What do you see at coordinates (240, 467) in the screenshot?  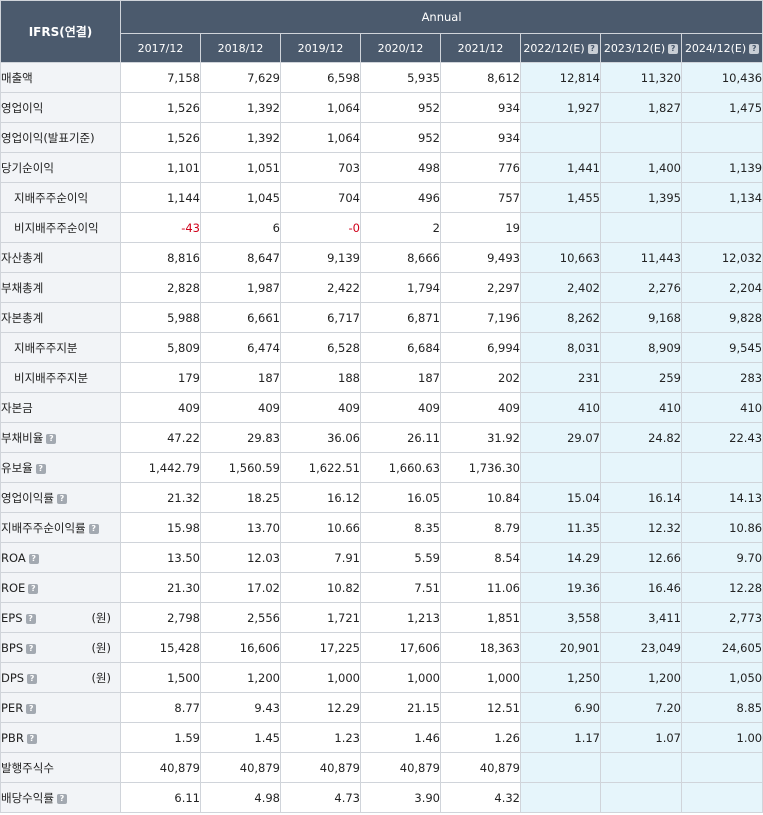 I see `value-cell: 1,560.59` at bounding box center [240, 467].